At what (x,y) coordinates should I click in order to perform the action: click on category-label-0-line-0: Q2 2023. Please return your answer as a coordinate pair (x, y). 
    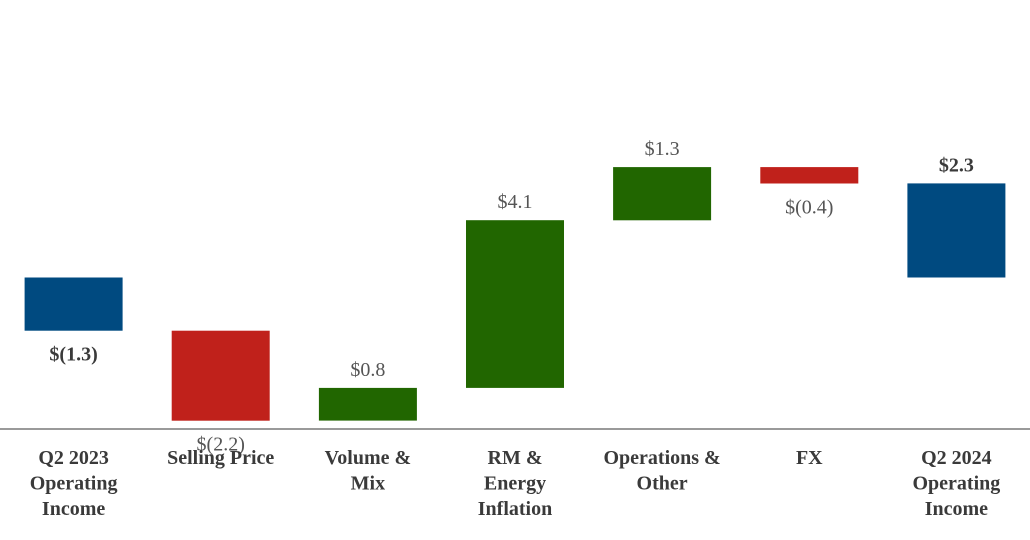
    Looking at the image, I should click on (73, 458).